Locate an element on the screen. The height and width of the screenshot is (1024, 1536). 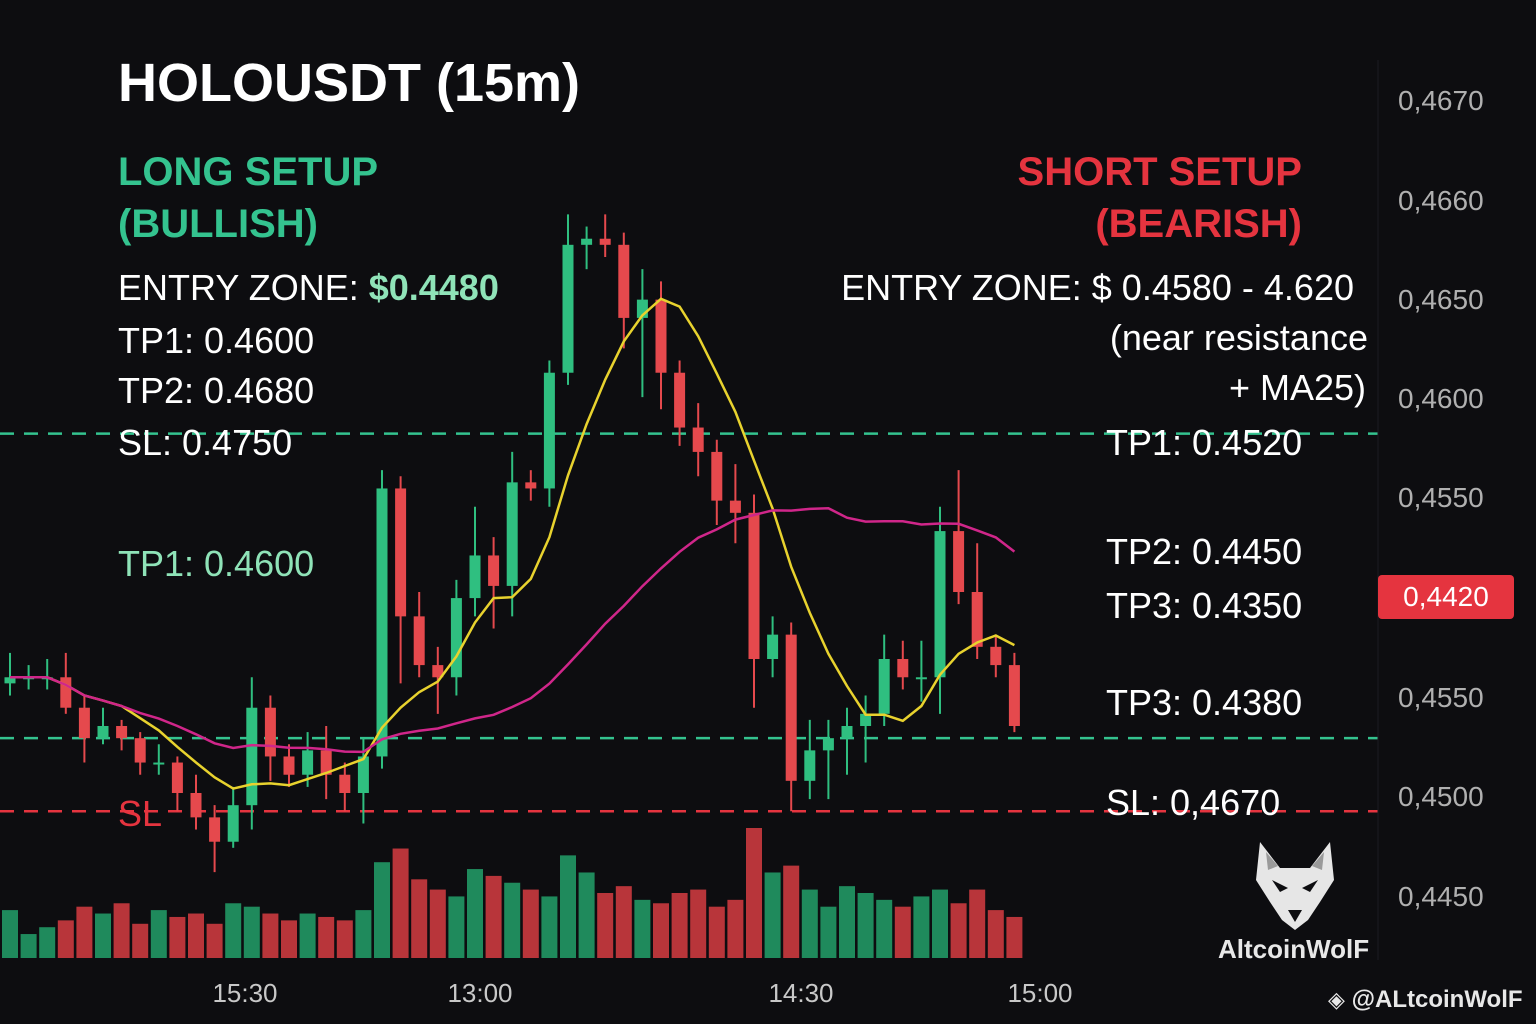
brand-name: AltcoinWolF is located at coordinates (1294, 949).